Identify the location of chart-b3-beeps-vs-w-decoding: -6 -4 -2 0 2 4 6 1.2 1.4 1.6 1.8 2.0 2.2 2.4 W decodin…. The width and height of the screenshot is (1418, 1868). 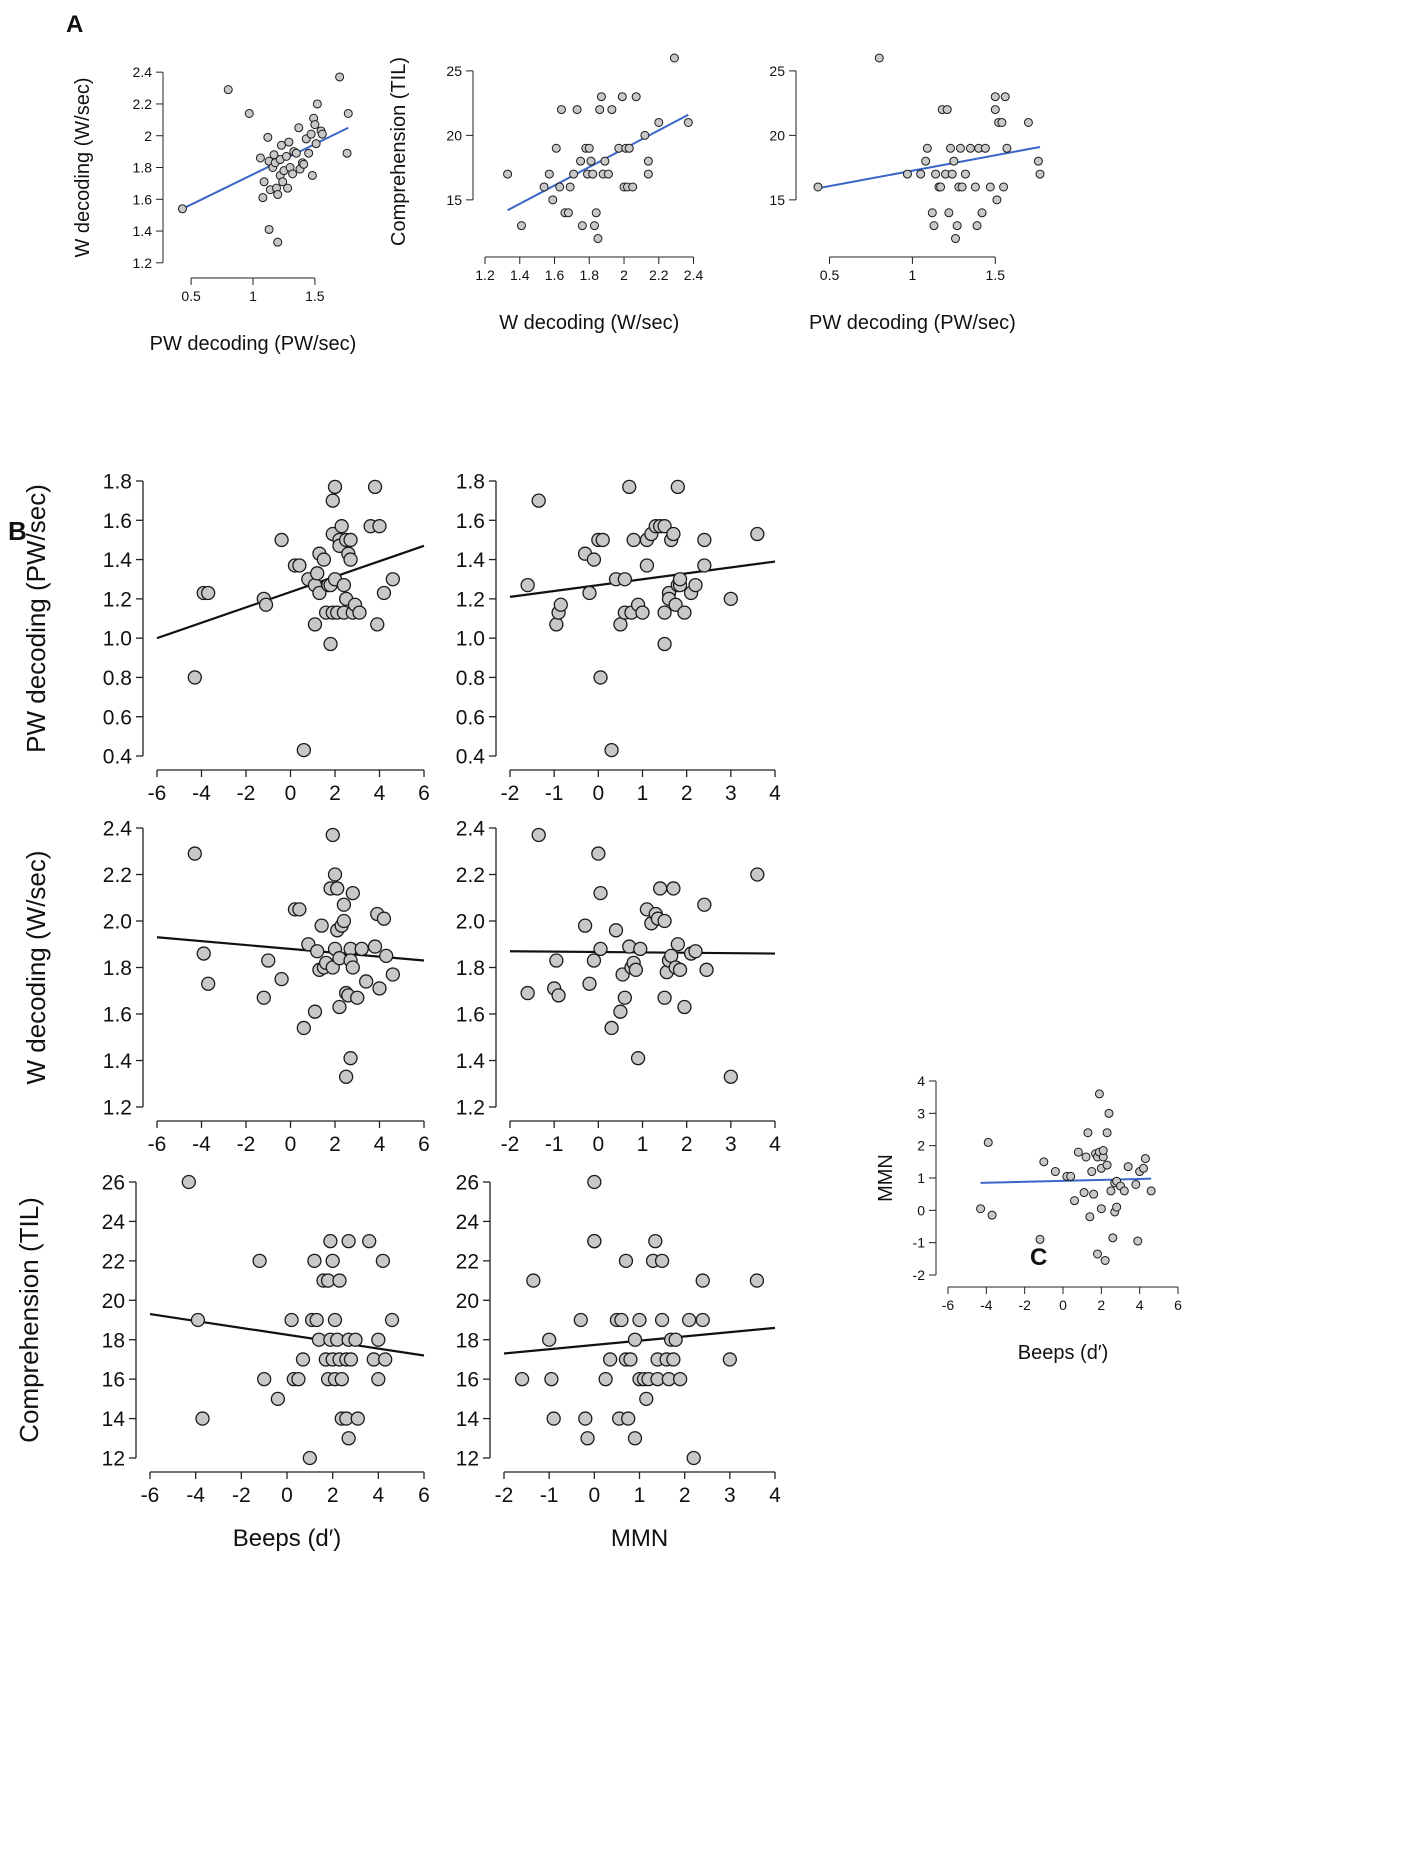
(225, 987).